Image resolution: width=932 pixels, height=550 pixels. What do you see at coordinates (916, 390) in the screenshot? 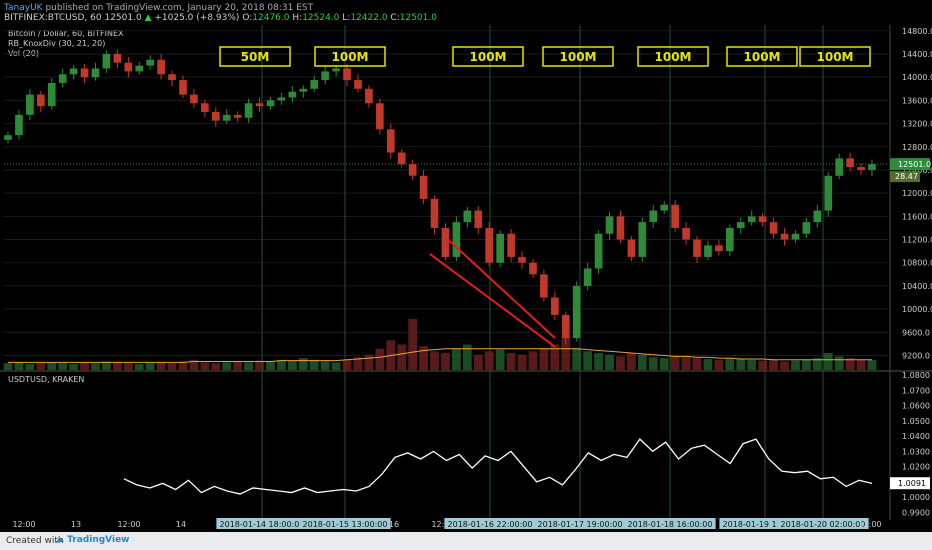
I see `sub-tick-label: 1.0700` at bounding box center [916, 390].